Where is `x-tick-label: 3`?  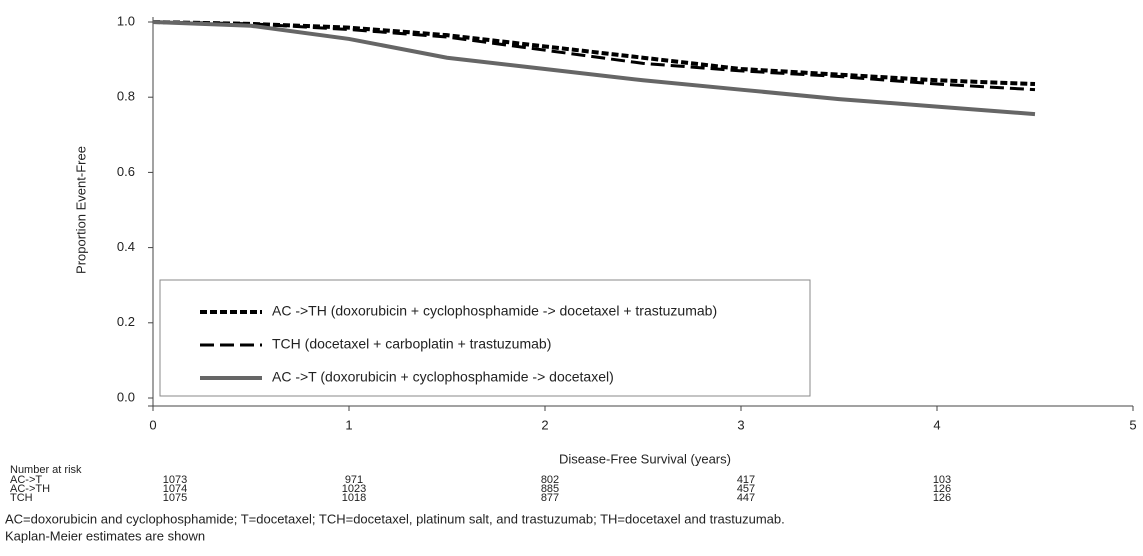
x-tick-label: 3 is located at coordinates (740, 424).